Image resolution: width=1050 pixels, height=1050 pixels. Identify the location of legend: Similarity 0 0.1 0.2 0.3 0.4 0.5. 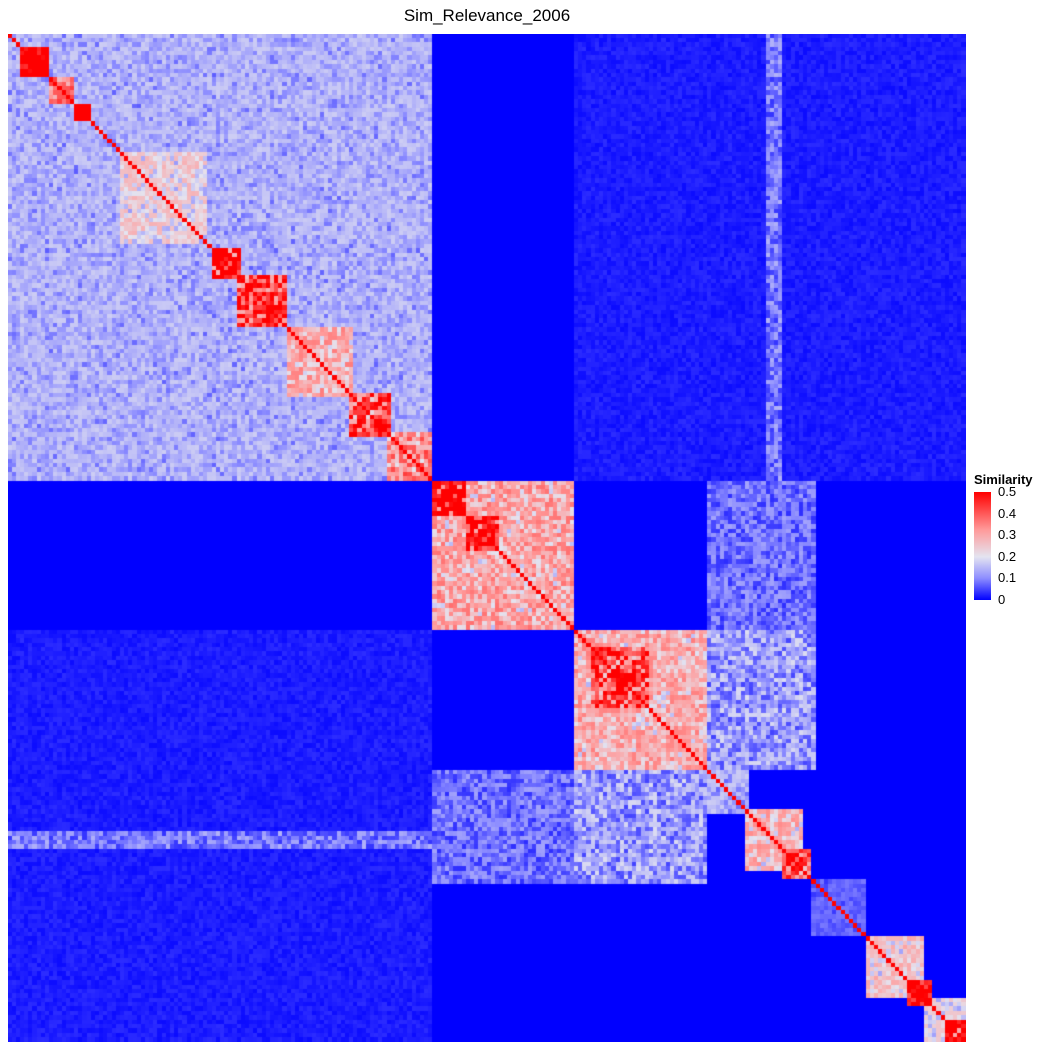
(1011, 547).